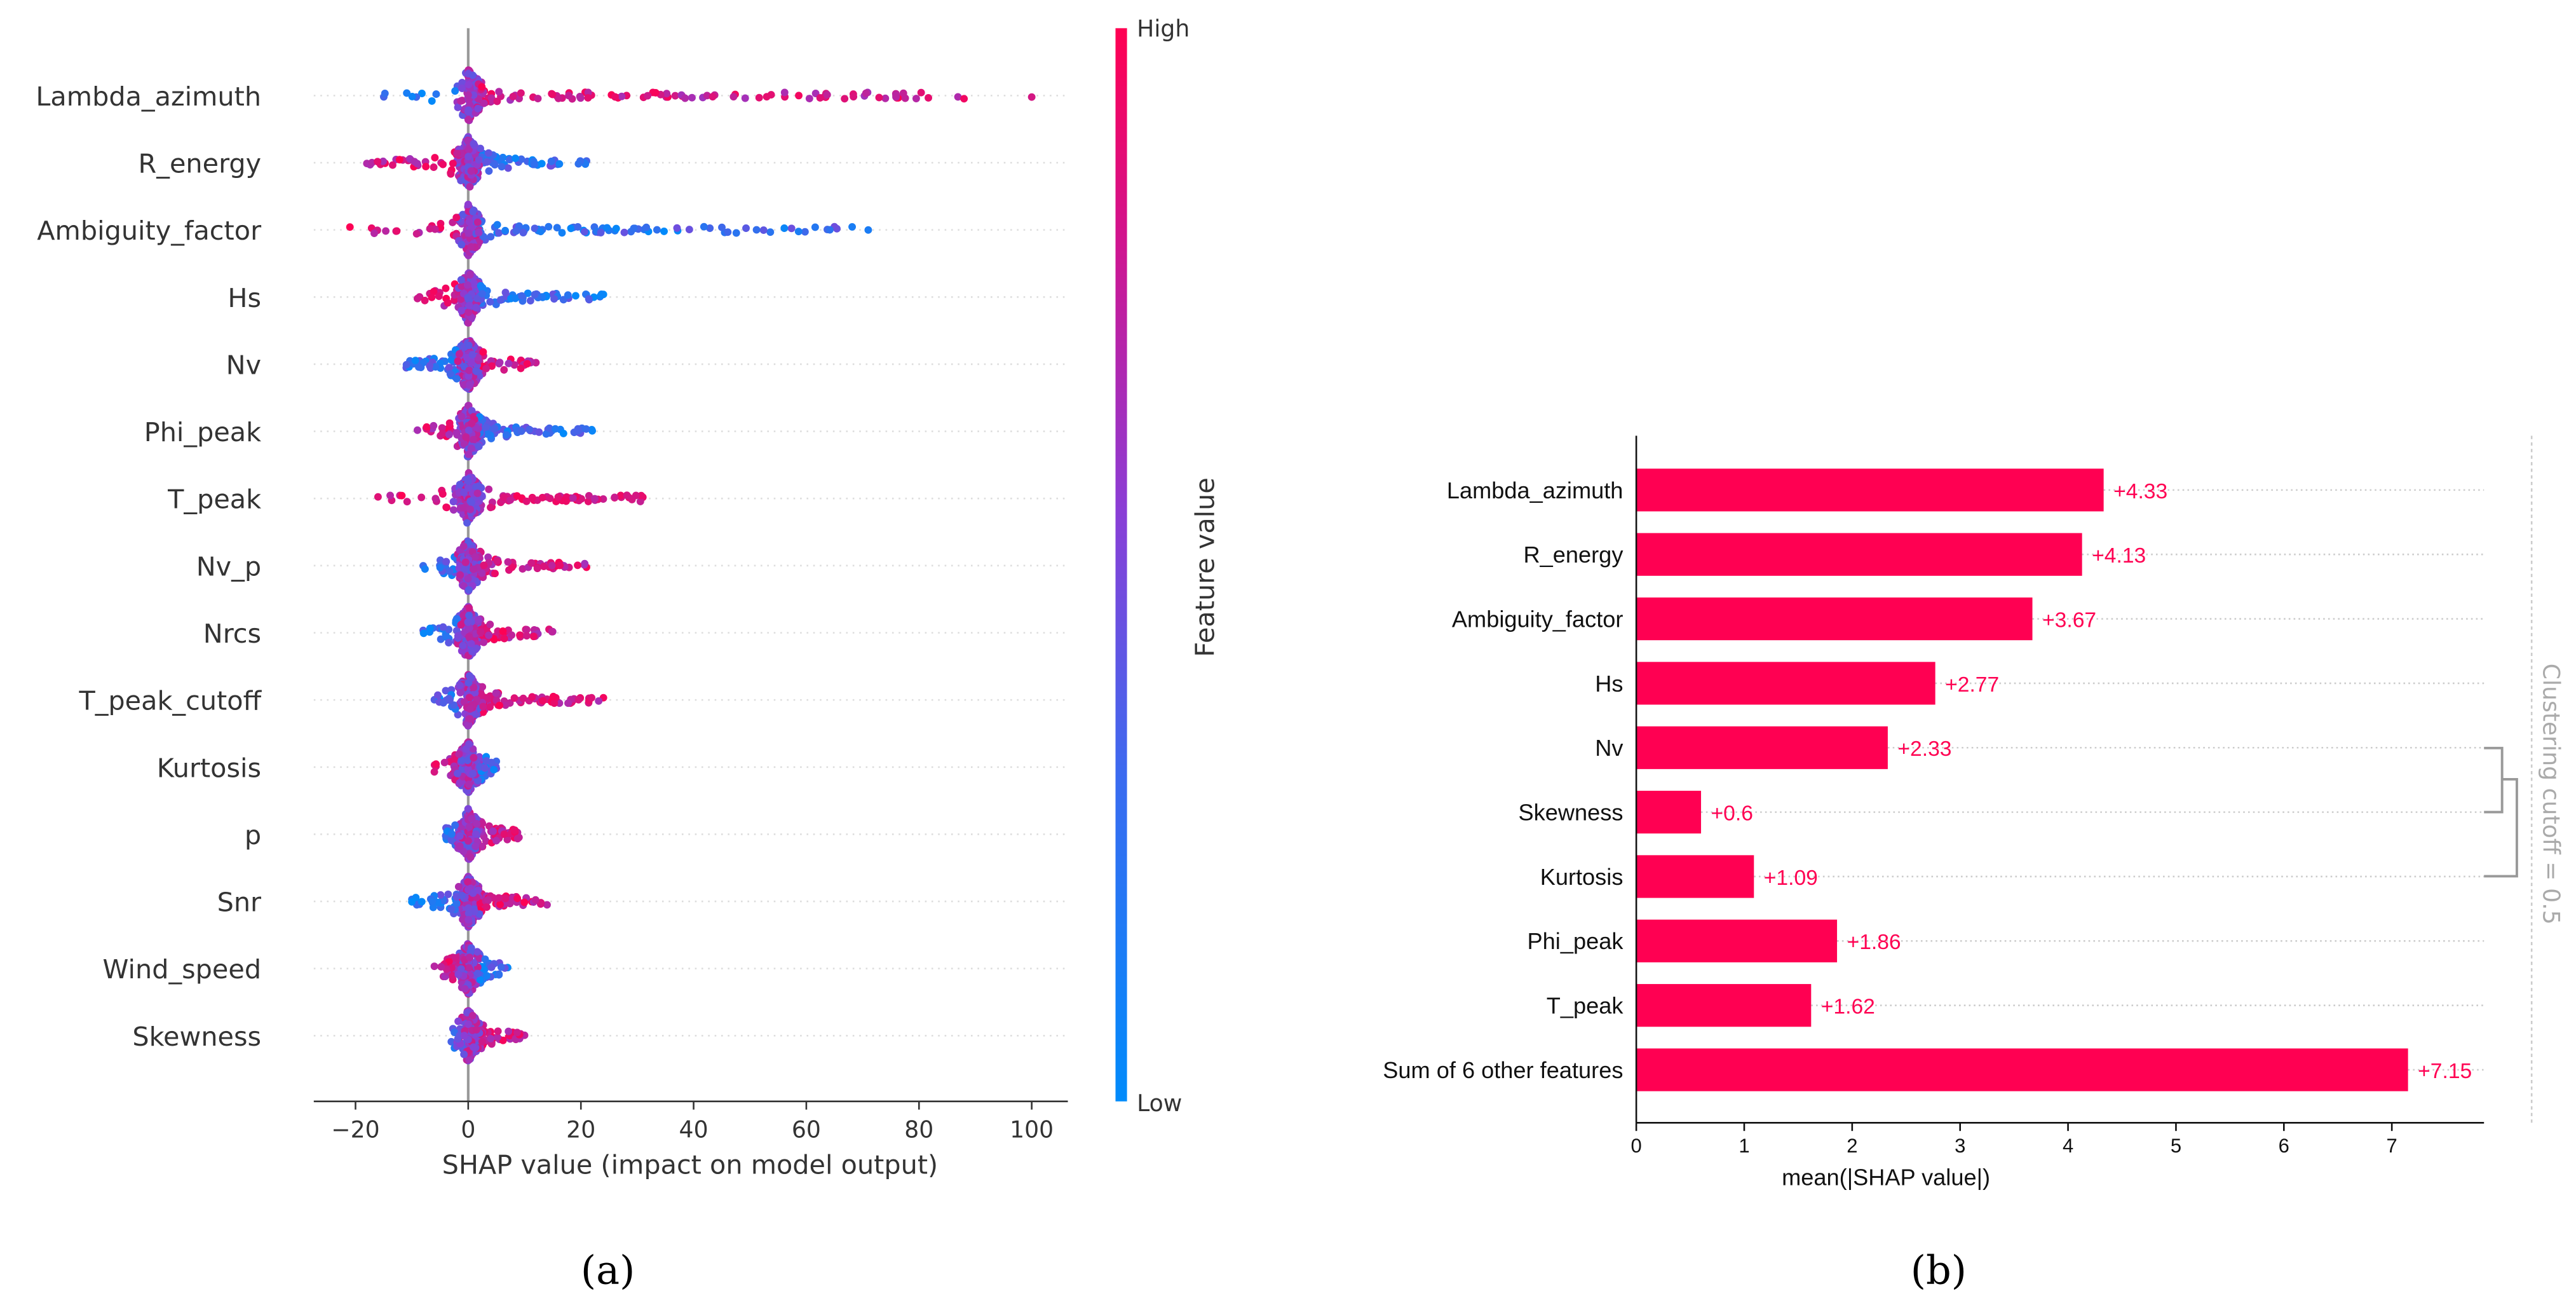  I want to click on x-tick-label: 7, so click(2392, 1146).